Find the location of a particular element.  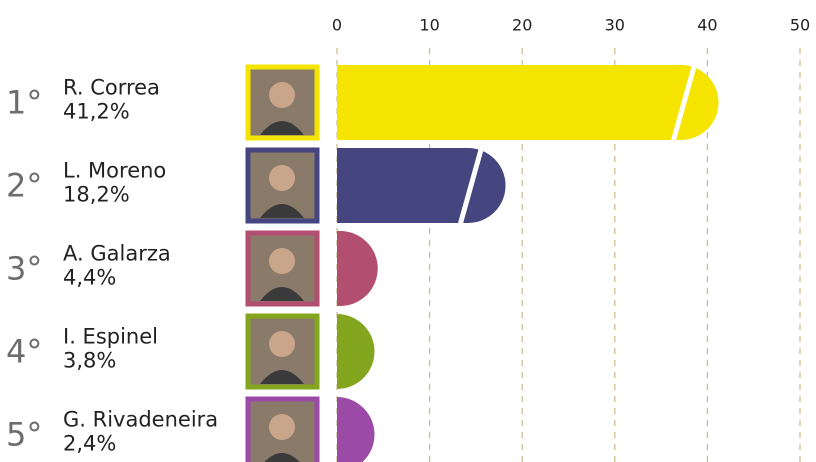

x-tick-label: 10 is located at coordinates (429, 25).